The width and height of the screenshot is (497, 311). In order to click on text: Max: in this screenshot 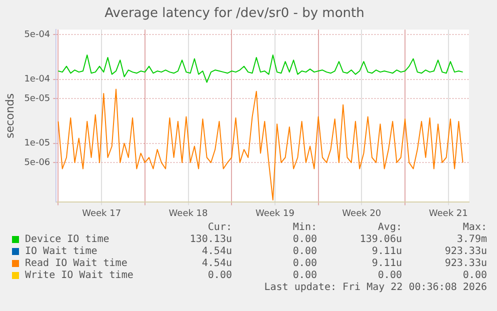, I will do `click(474, 227)`.